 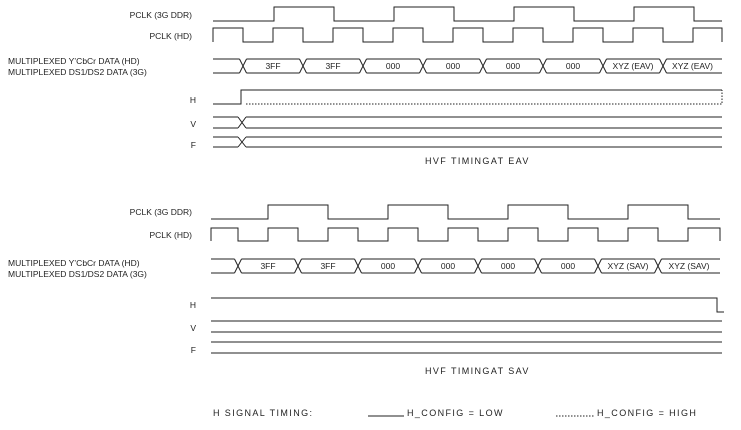 What do you see at coordinates (692, 66) in the screenshot?
I see `eav-data-word-8: XYZ (EAV)` at bounding box center [692, 66].